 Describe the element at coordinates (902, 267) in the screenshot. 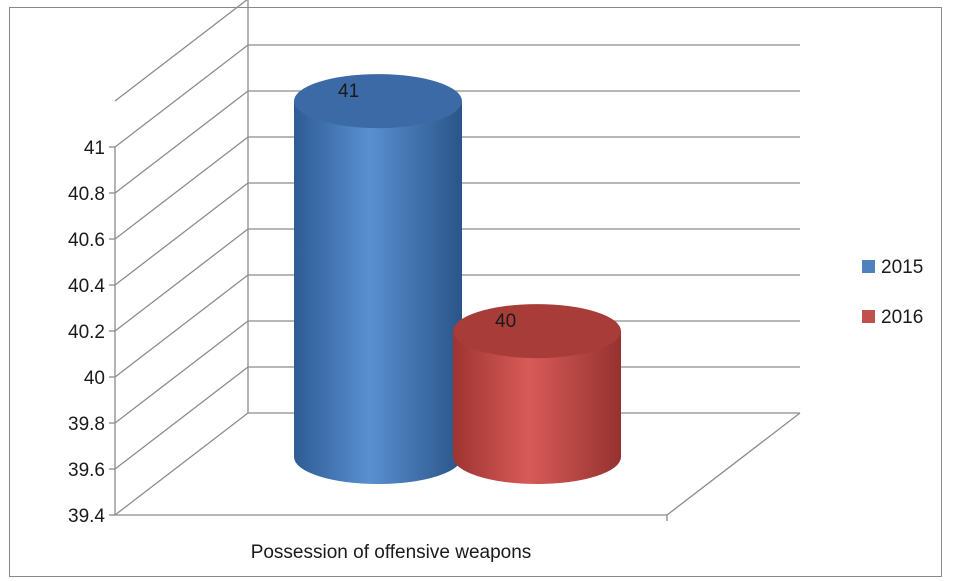

I see `legend-label-2015: 2015` at that location.